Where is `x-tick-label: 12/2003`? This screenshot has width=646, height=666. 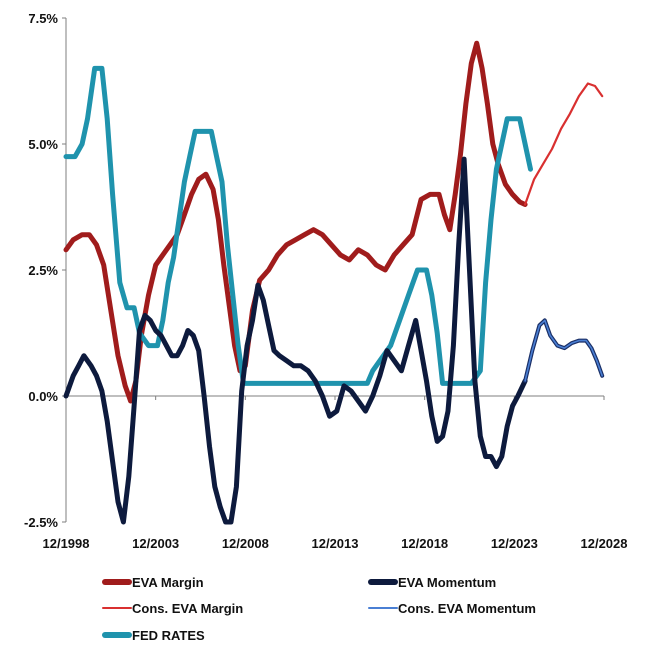
x-tick-label: 12/2003 is located at coordinates (155, 543).